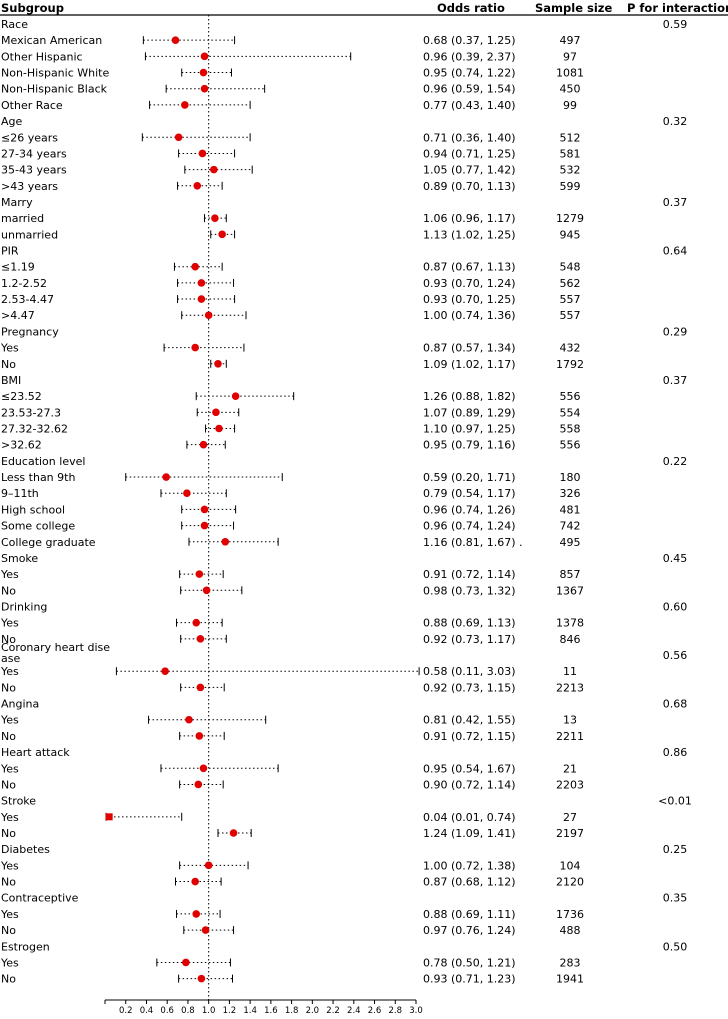  I want to click on subgroup-label: High school, so click(33, 509).